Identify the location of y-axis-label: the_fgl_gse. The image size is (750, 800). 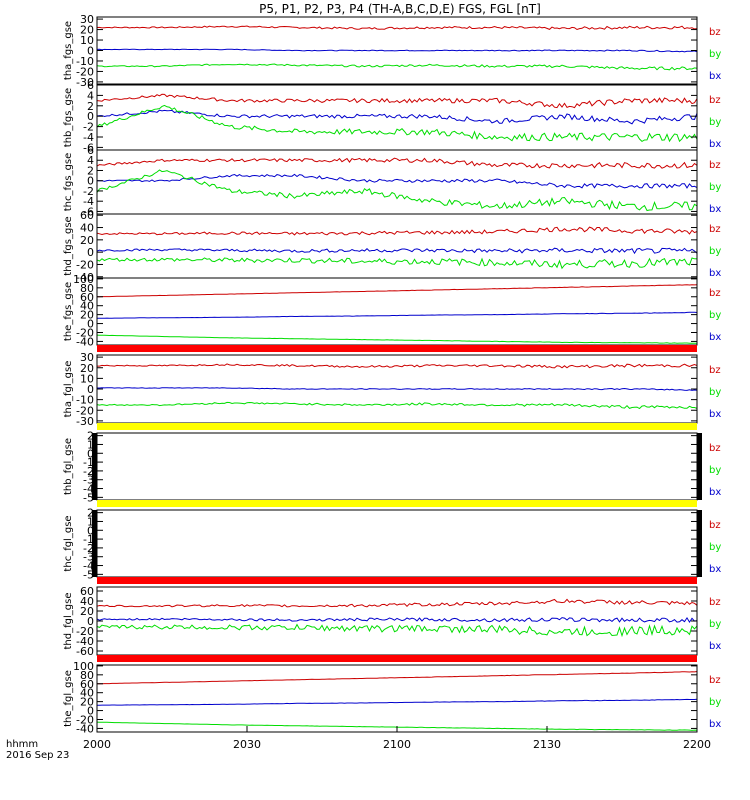
(68, 698).